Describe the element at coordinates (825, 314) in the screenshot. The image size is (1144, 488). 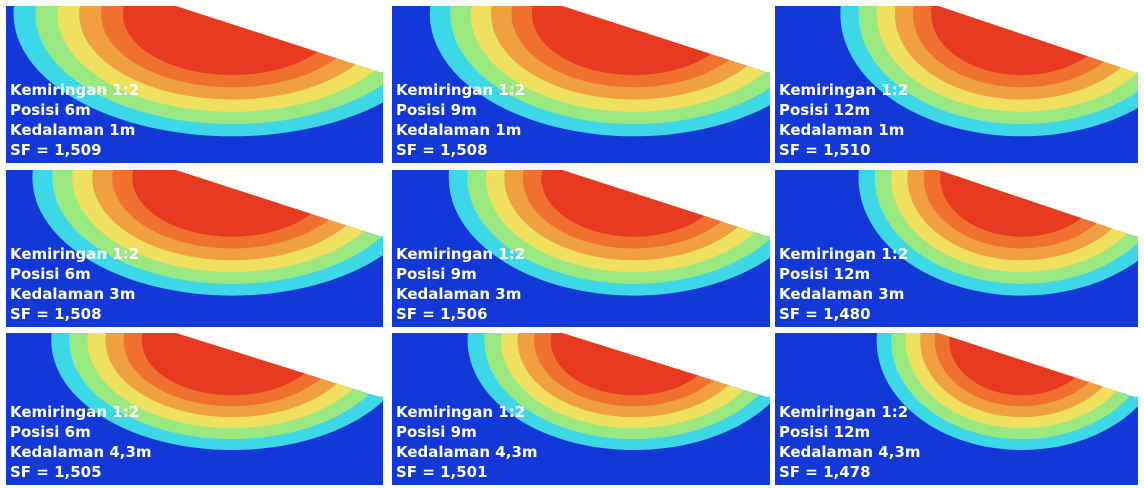
I see `panel-label: SF = 1,480` at that location.